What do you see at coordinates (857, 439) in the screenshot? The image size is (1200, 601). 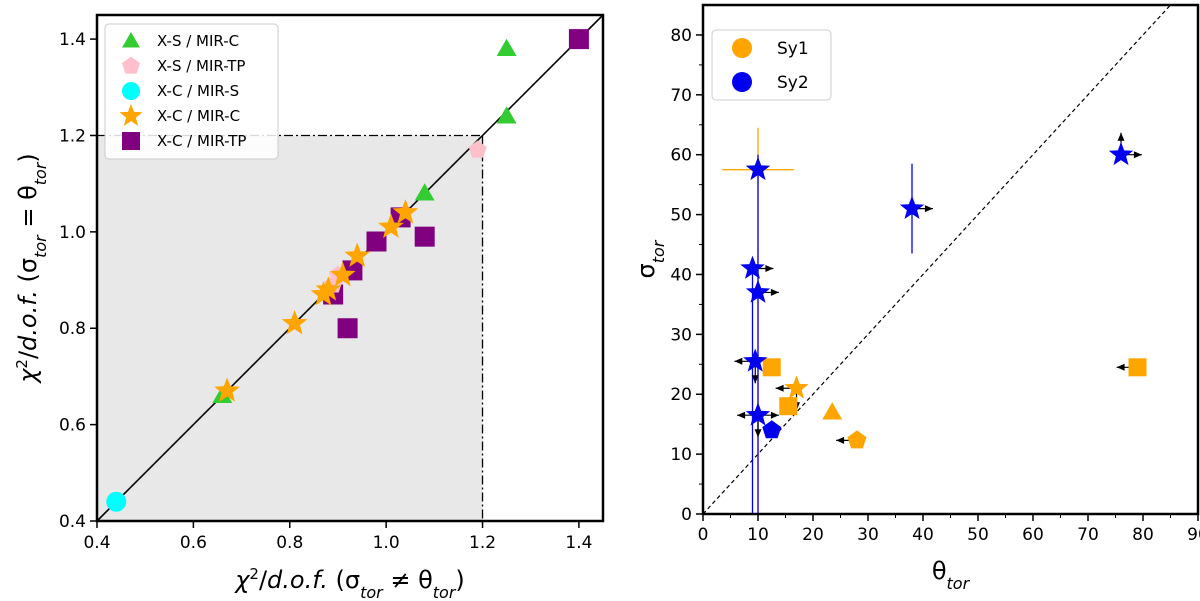 I see `data-point-sy1-pentagon` at bounding box center [857, 439].